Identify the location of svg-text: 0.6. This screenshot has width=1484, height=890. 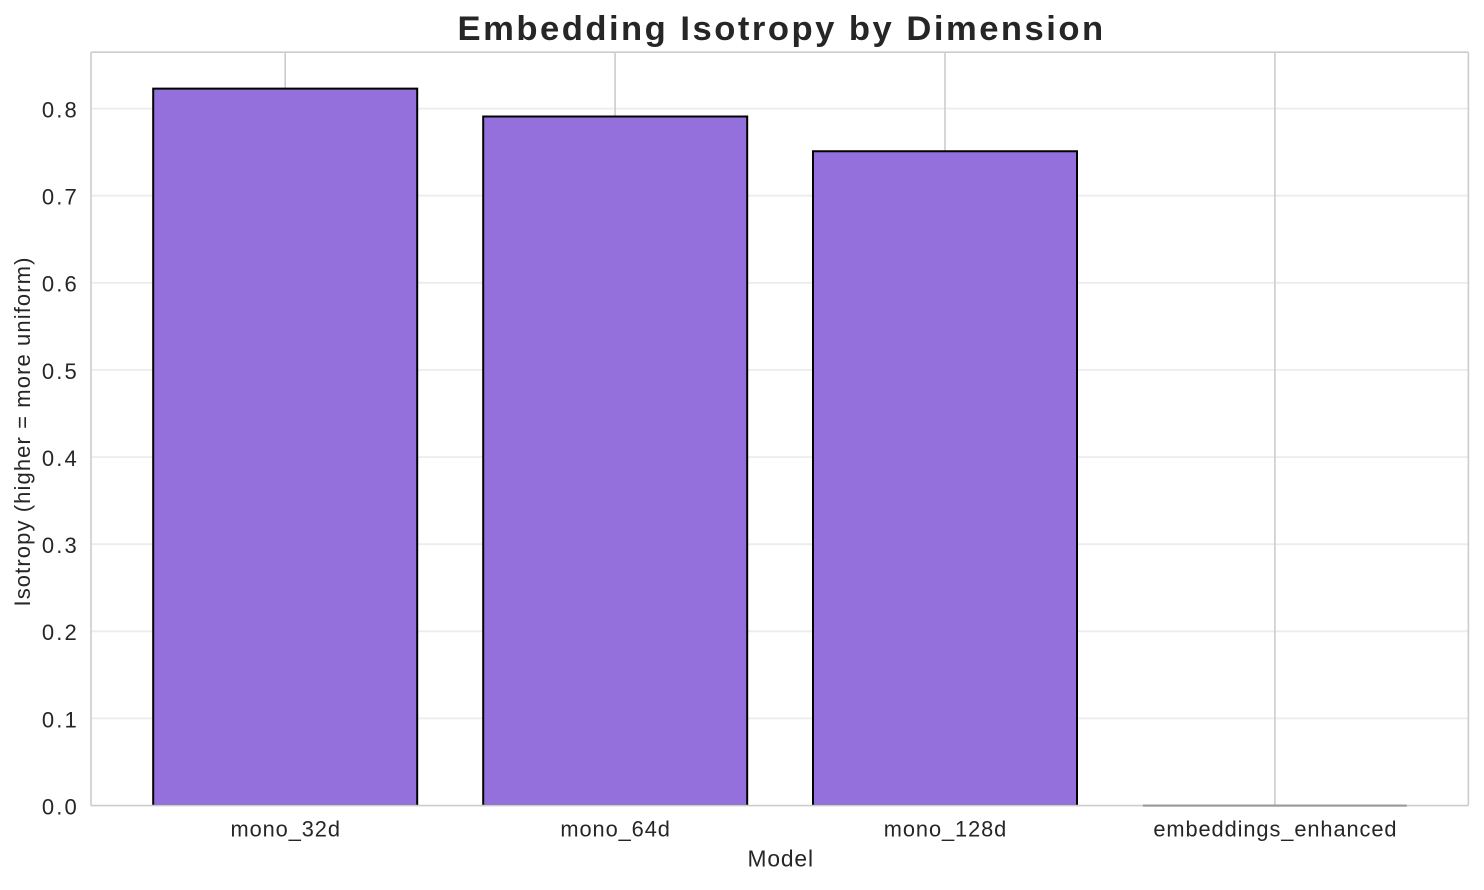
(60, 284).